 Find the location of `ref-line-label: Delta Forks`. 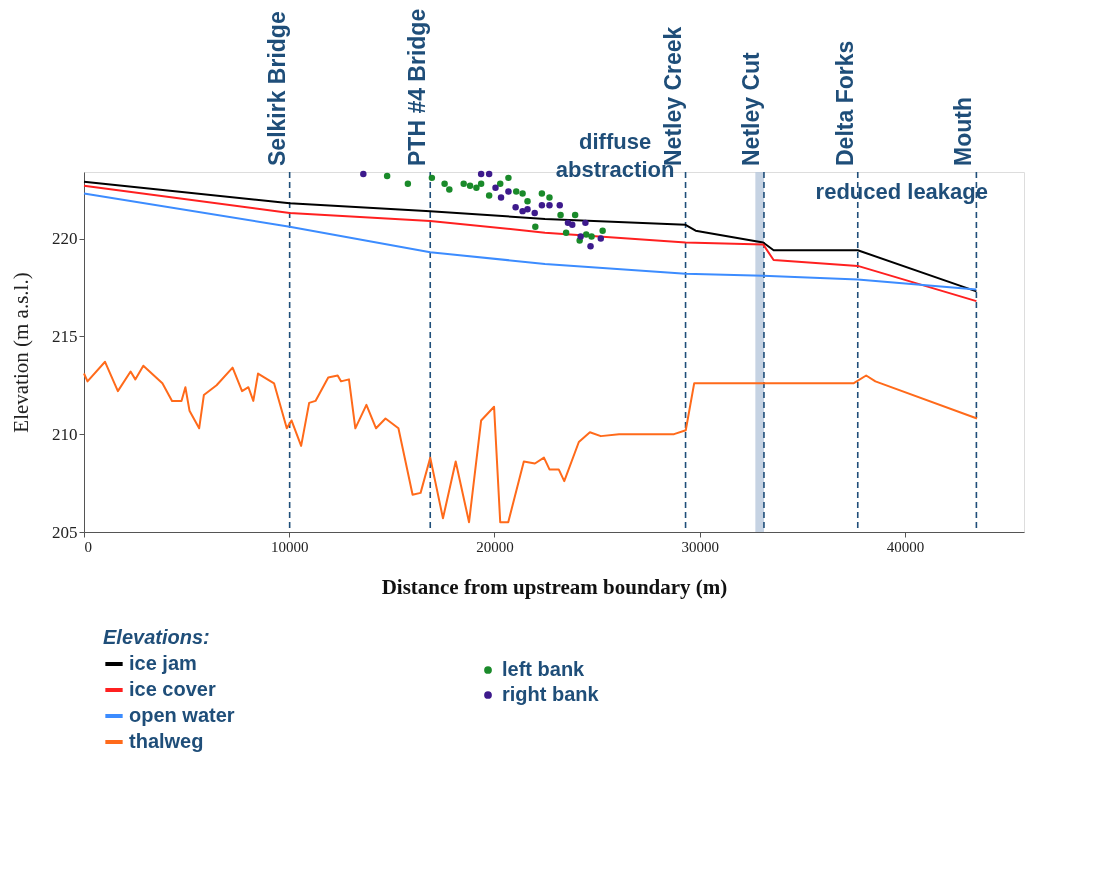

ref-line-label: Delta Forks is located at coordinates (844, 103).